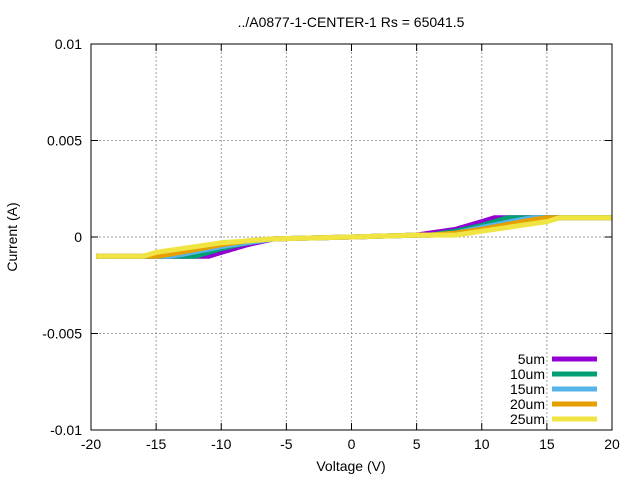 The width and height of the screenshot is (640, 480). What do you see at coordinates (68, 44) in the screenshot?
I see `y-tick-label: 0.01` at bounding box center [68, 44].